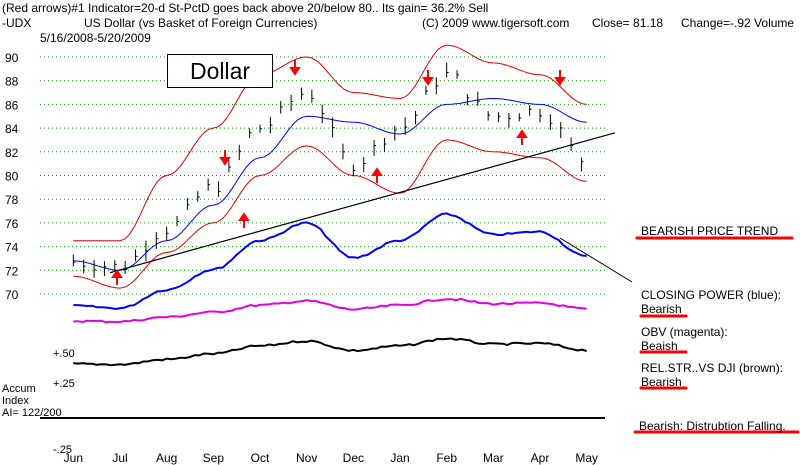 Image resolution: width=800 pixels, height=465 pixels. I want to click on y-tick-76: 76, so click(12, 224).